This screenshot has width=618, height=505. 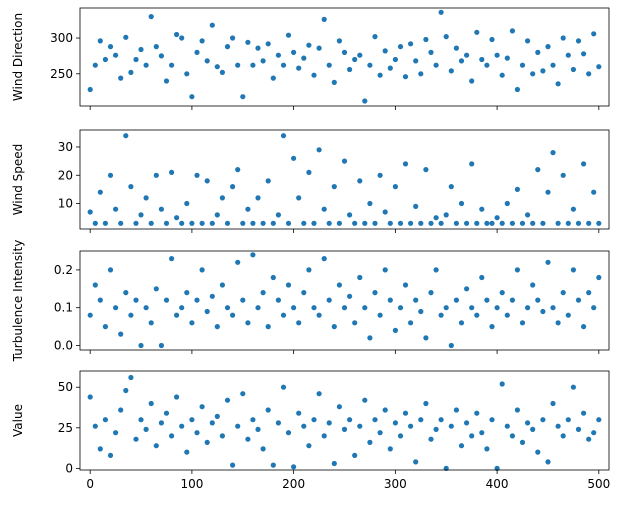 I want to click on y-tick-label: 25, so click(x=65, y=428).